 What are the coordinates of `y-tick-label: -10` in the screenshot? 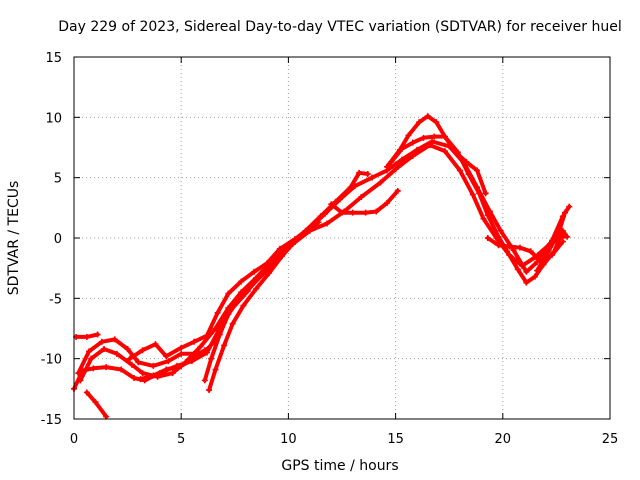 It's located at (51, 360).